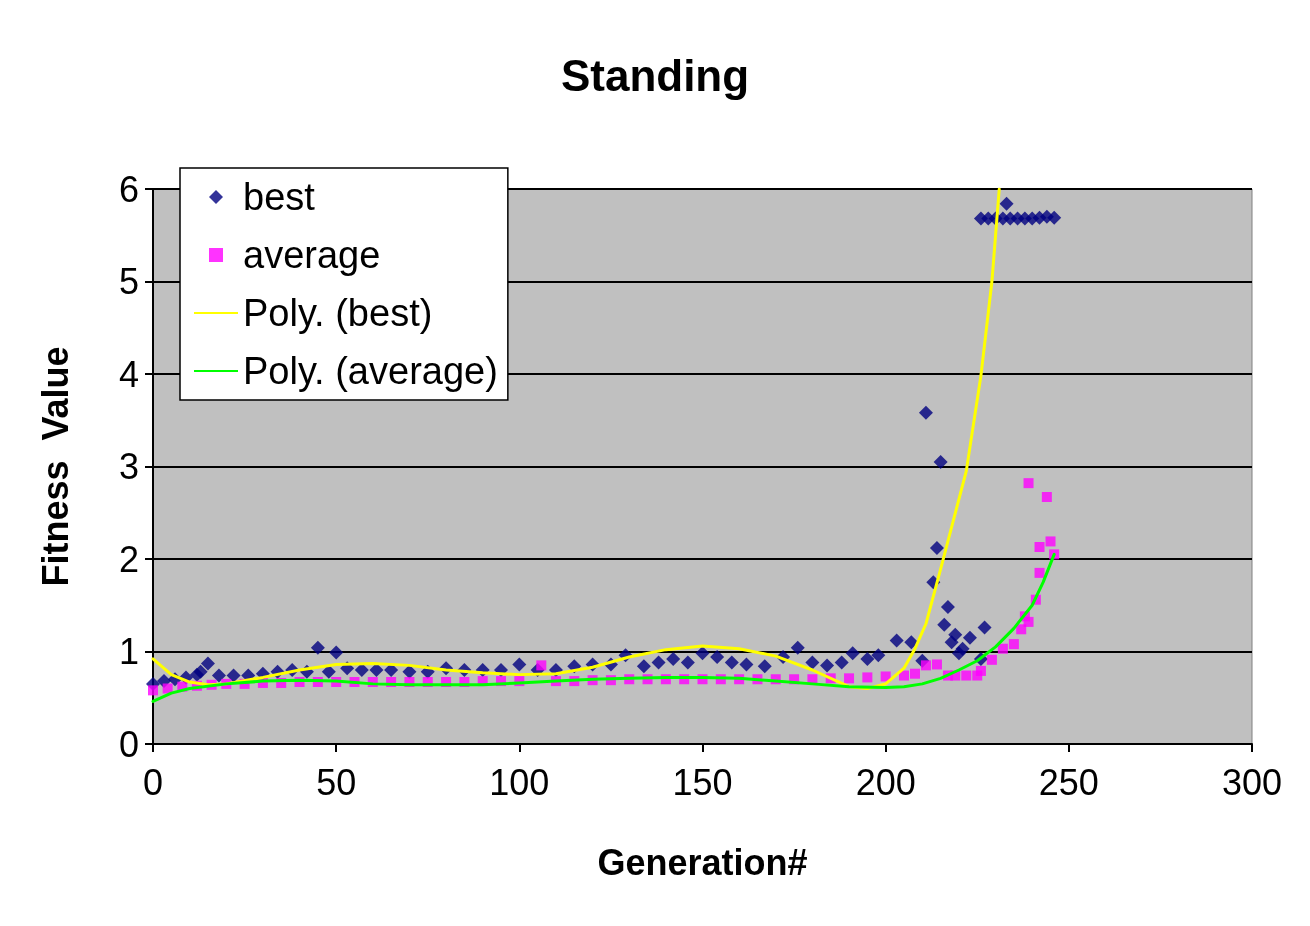 The height and width of the screenshot is (926, 1310). I want to click on y-tick-label: 4, so click(128, 374).